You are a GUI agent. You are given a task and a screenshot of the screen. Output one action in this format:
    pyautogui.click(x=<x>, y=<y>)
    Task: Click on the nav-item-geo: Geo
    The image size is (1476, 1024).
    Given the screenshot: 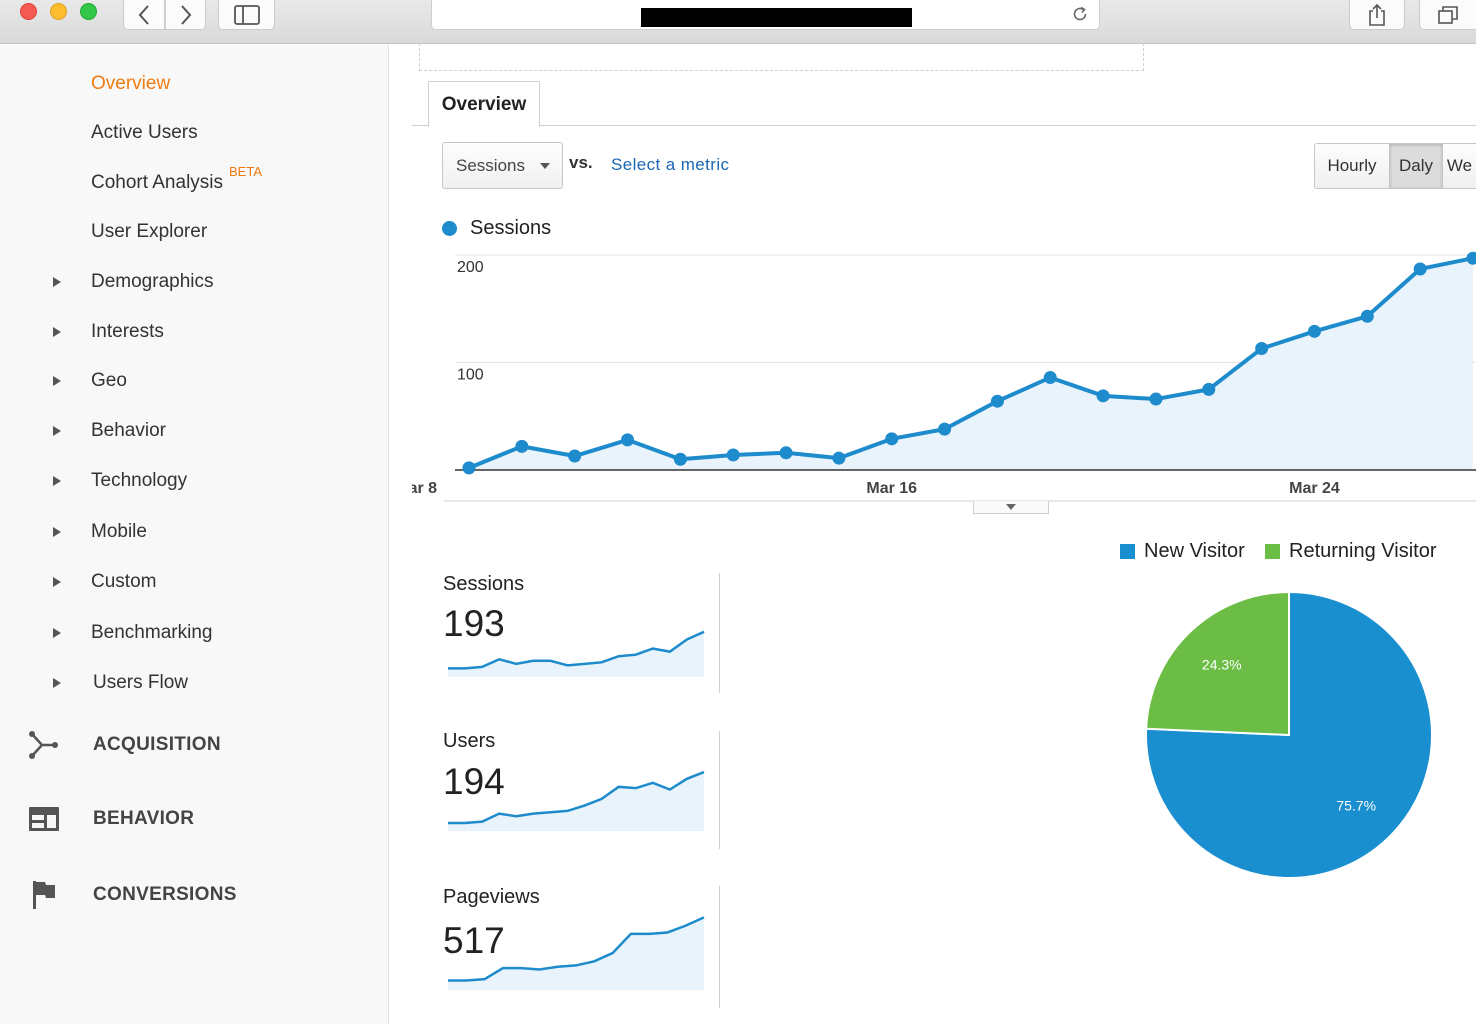 What is the action you would take?
    pyautogui.click(x=194, y=381)
    